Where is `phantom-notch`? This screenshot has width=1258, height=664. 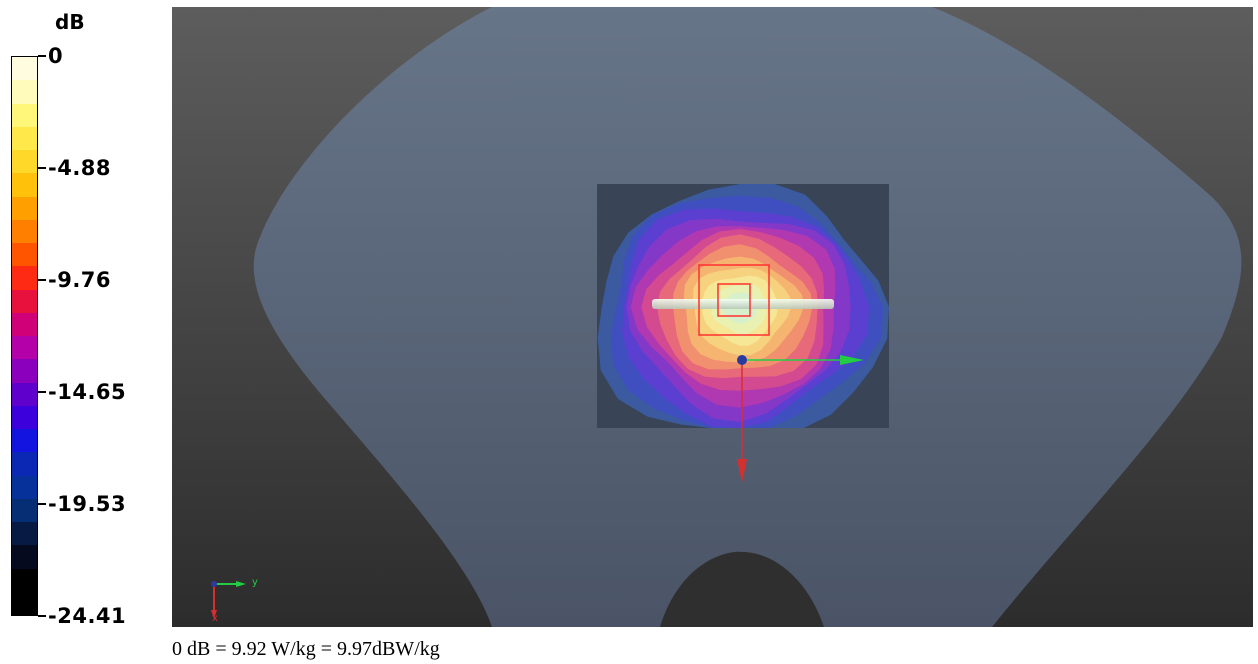 phantom-notch is located at coordinates (742, 589).